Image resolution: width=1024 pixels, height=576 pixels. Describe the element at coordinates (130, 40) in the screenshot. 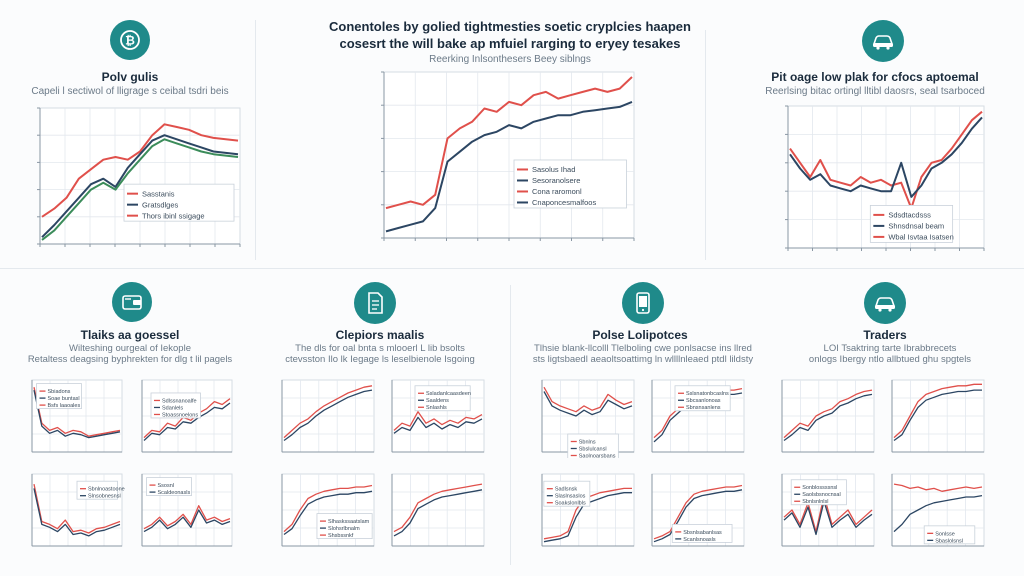

I see `bitcoin-coin-icon: ₿` at that location.